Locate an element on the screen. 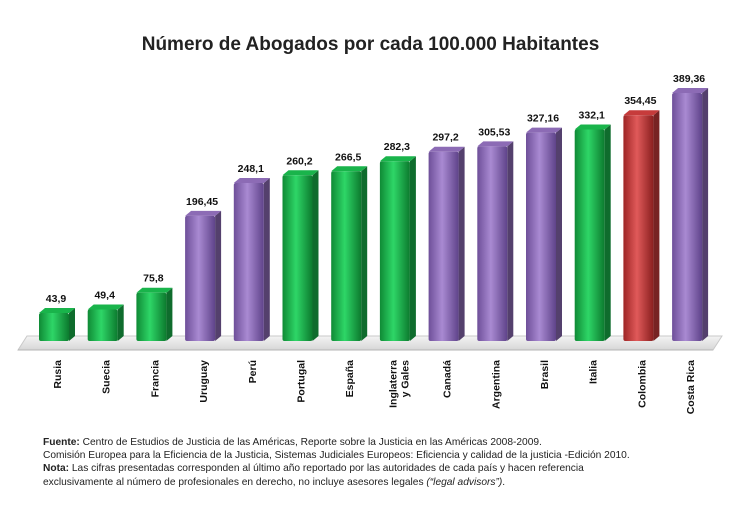 The width and height of the screenshot is (741, 505). category-label-line: Brasil is located at coordinates (545, 374).